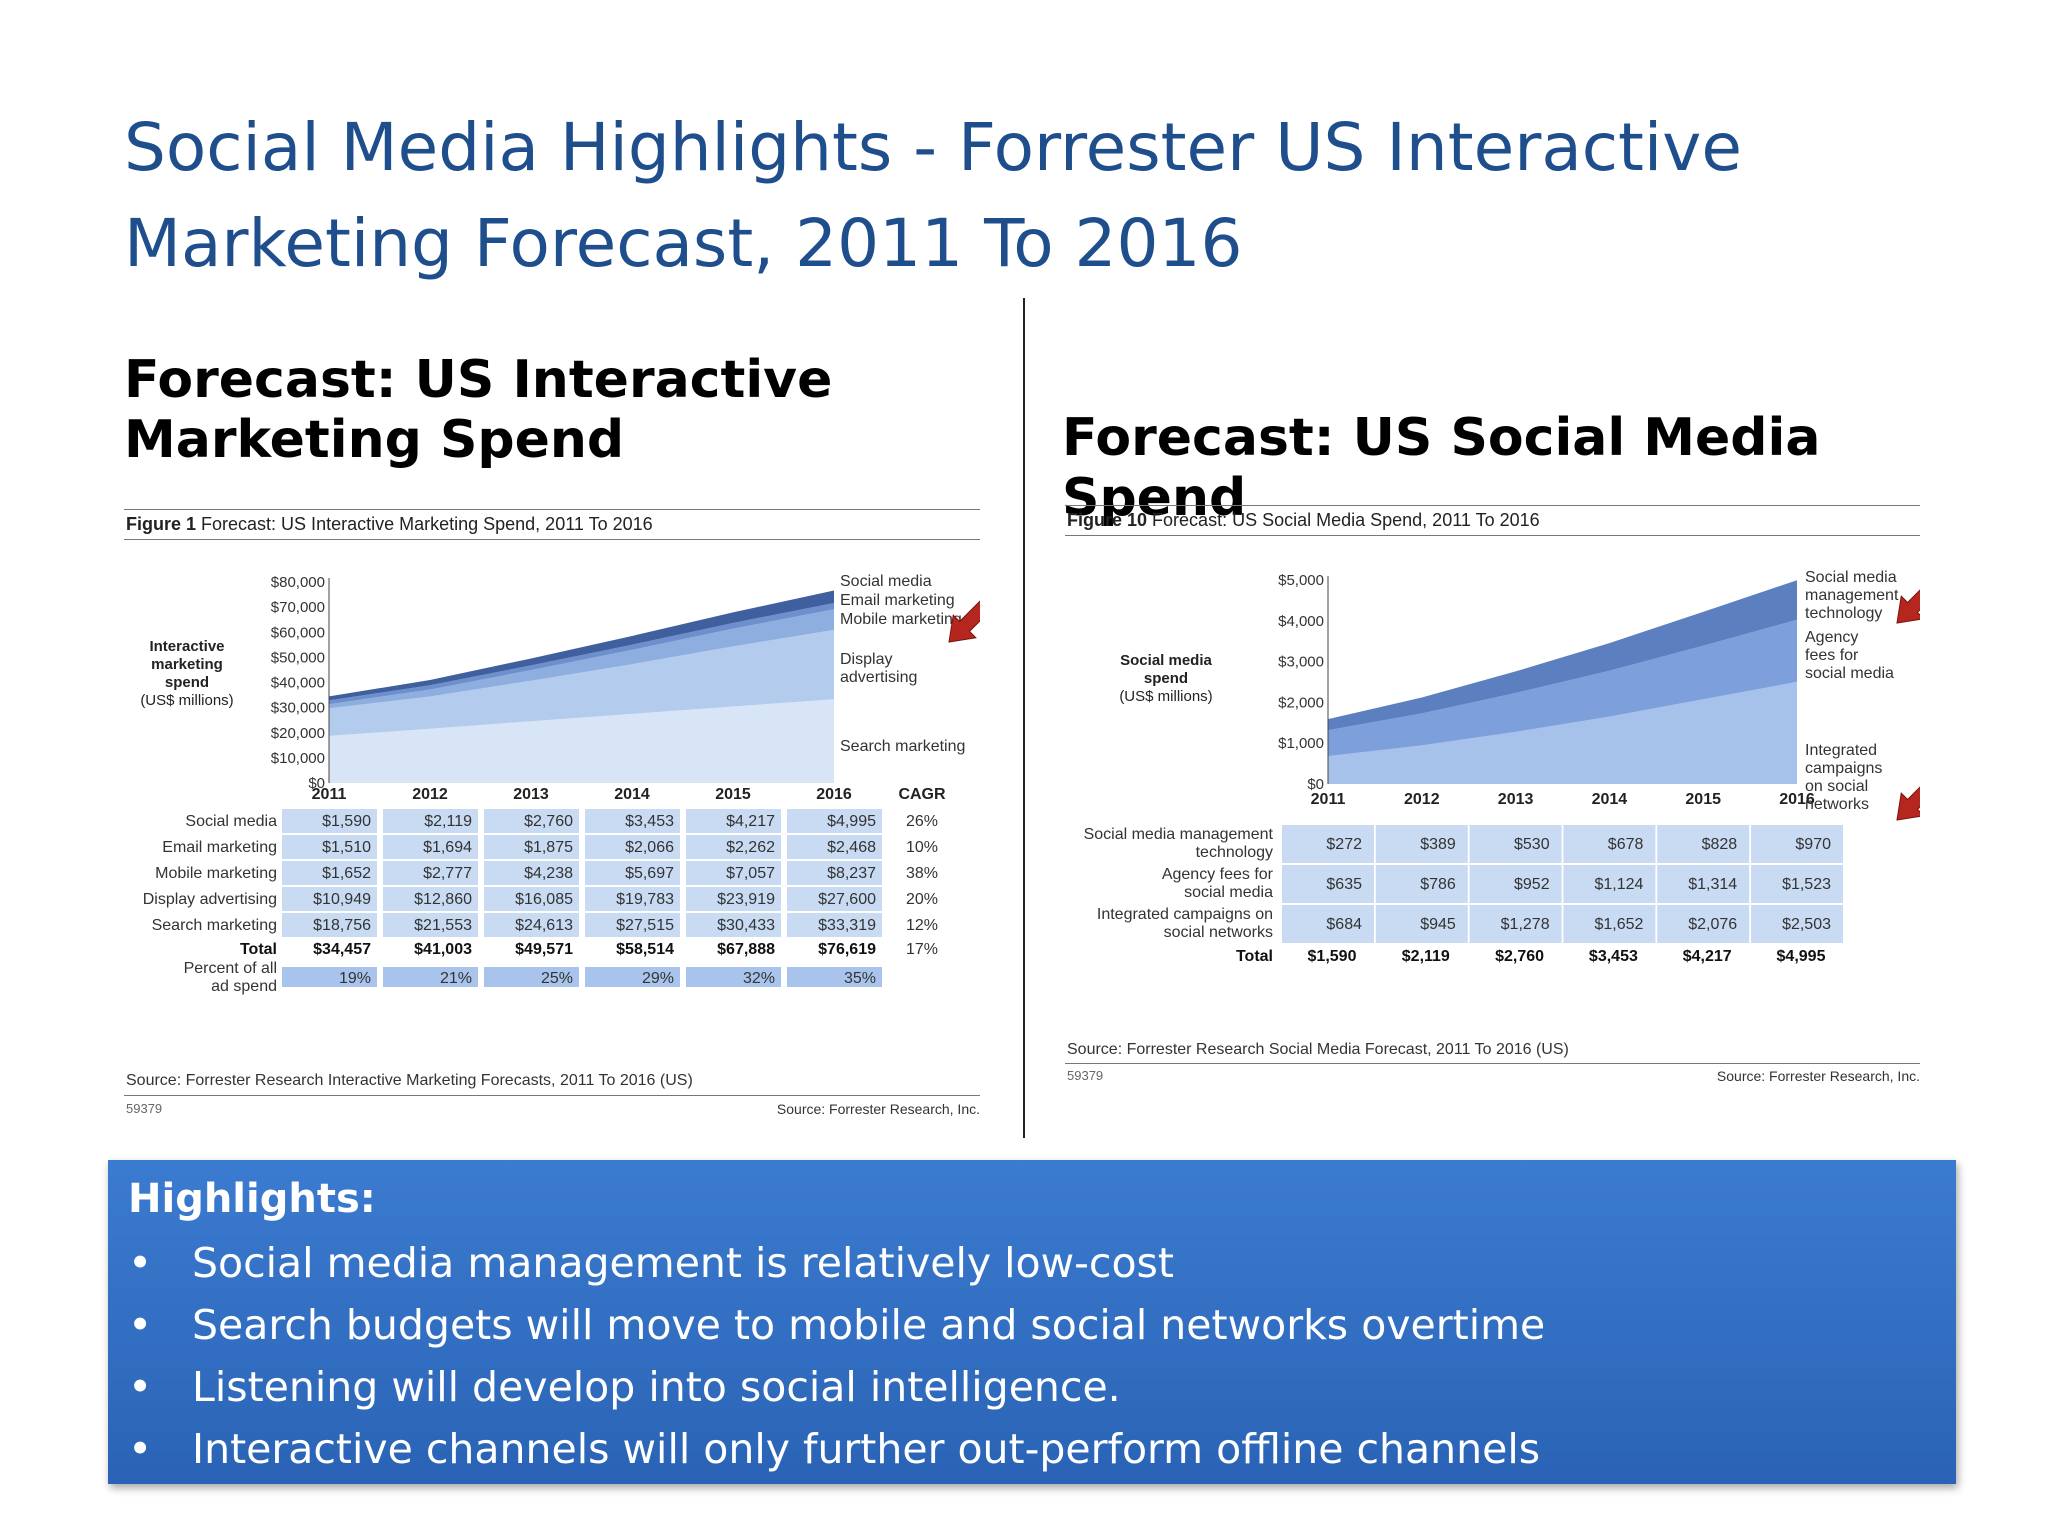 The width and height of the screenshot is (2048, 1536). Describe the element at coordinates (1107, 520) in the screenshot. I see `figure-10-label: Figure 10` at that location.